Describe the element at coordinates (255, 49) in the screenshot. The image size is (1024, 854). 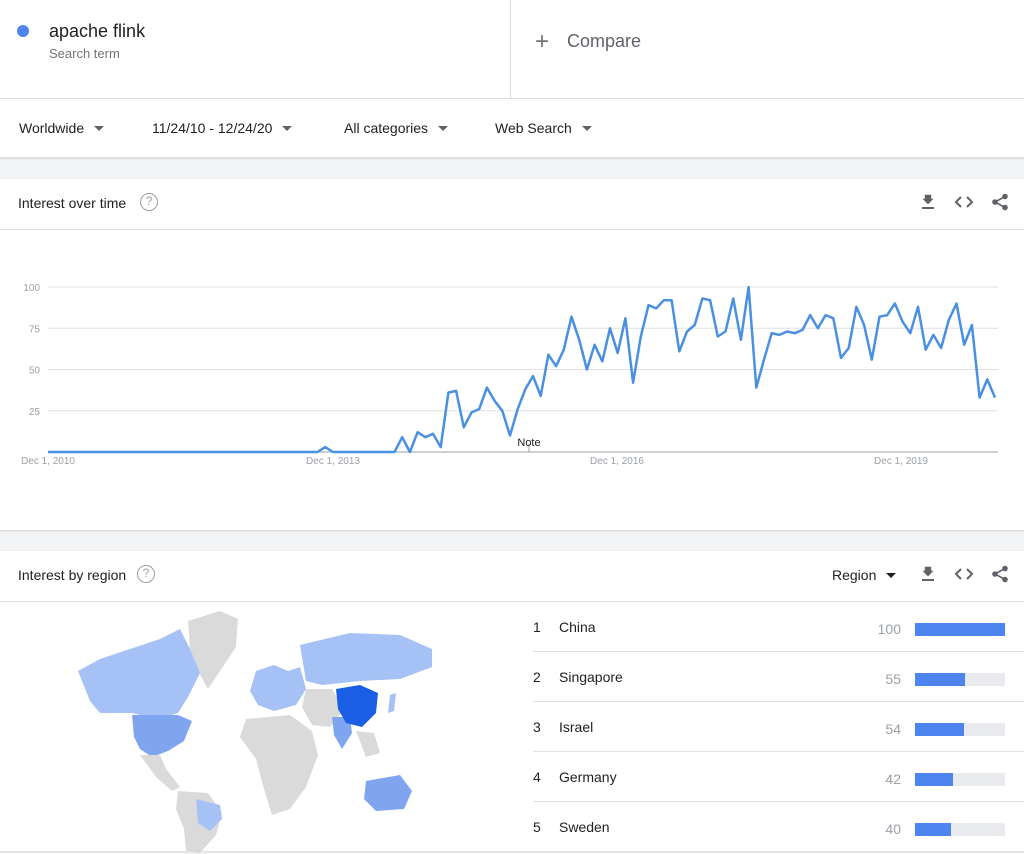
I see `search-term-card: apache flink Search term` at that location.